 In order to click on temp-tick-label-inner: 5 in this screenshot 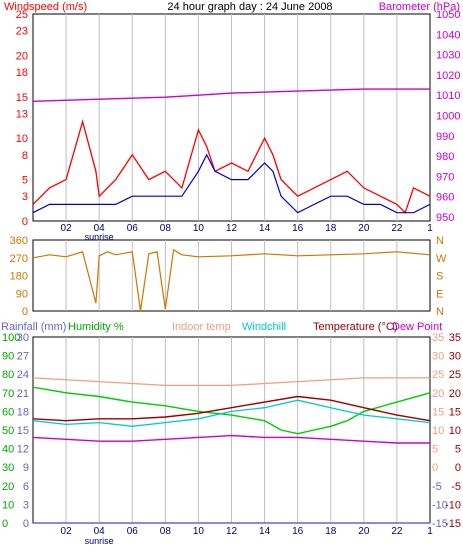, I will do `click(435, 450)`.